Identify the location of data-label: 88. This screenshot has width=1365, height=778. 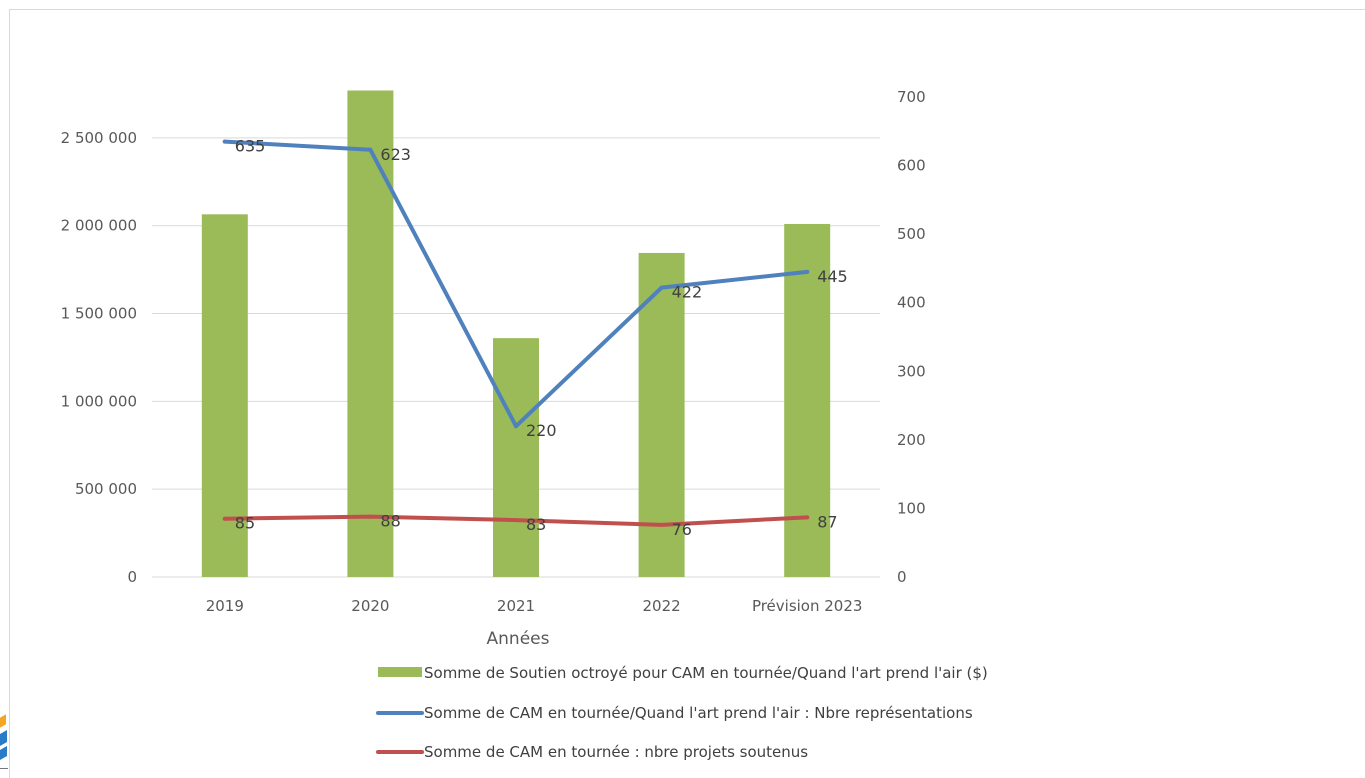
(390, 521).